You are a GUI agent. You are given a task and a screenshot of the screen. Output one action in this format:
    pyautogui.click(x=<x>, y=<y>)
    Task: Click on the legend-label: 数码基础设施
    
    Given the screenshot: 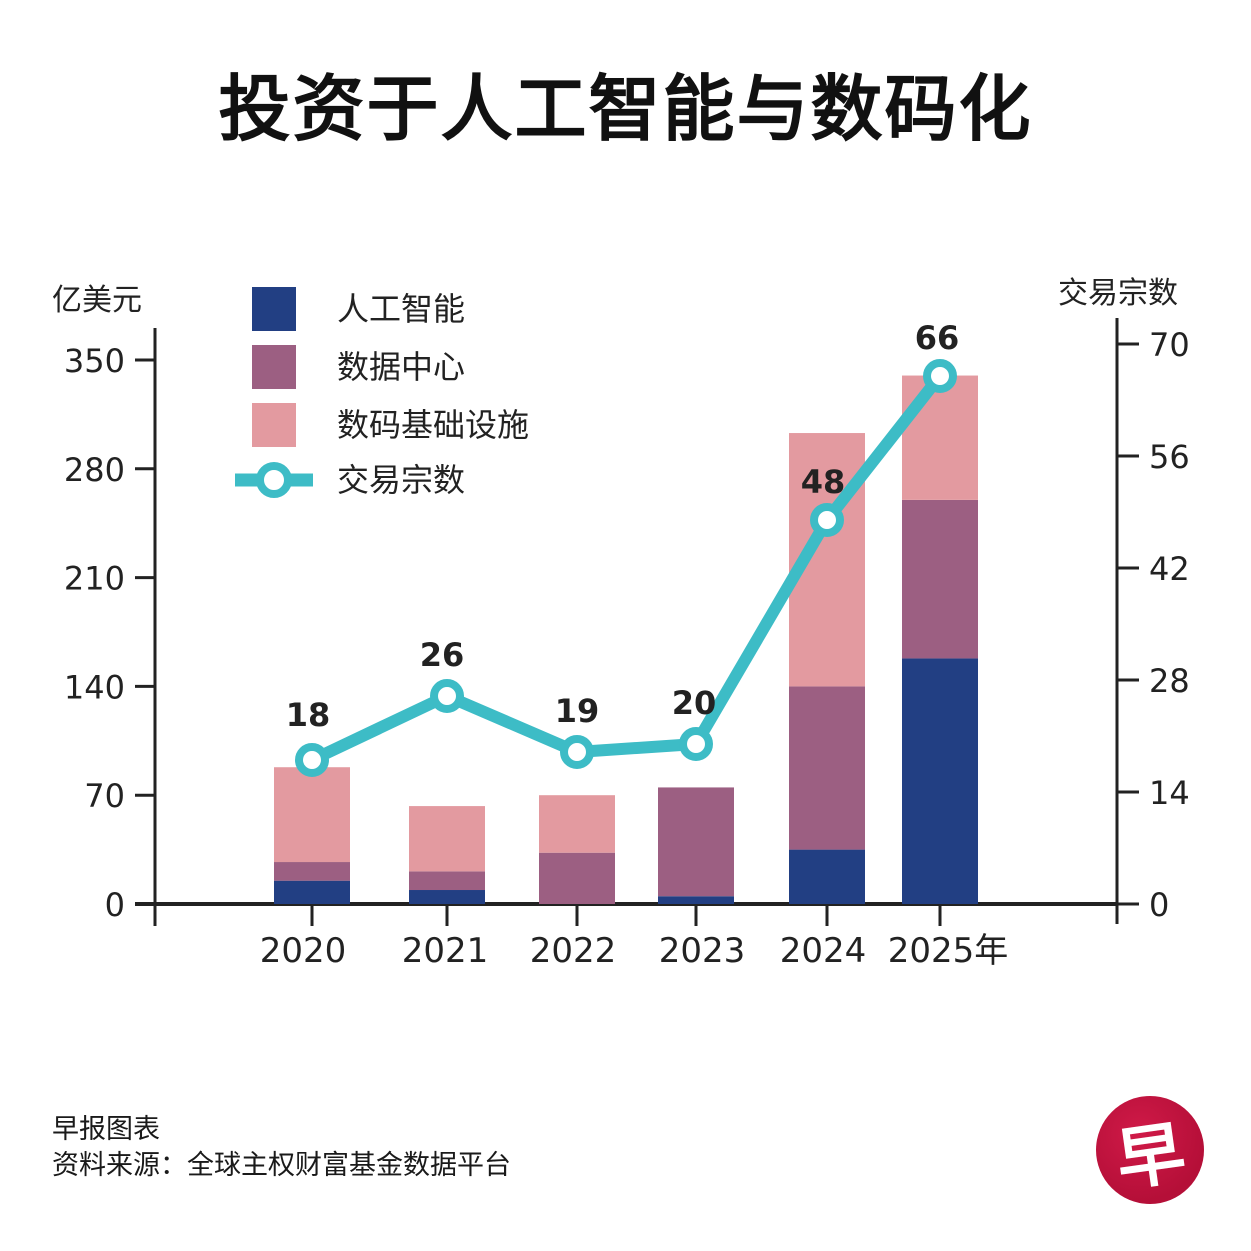 What is the action you would take?
    pyautogui.click(x=433, y=425)
    